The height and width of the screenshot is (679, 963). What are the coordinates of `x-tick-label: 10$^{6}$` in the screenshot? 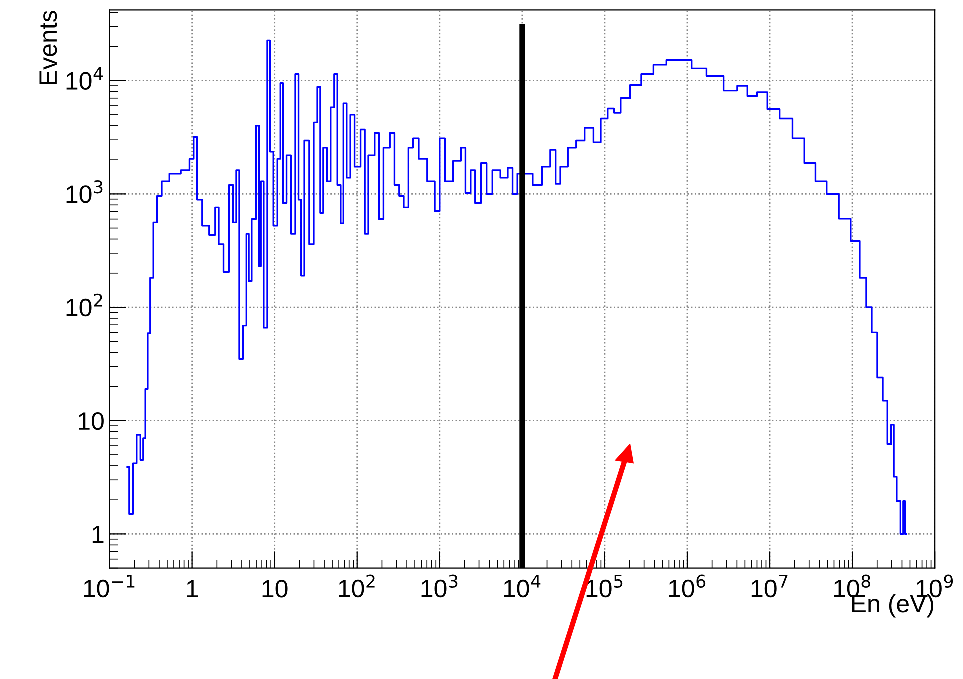 It's located at (687, 586).